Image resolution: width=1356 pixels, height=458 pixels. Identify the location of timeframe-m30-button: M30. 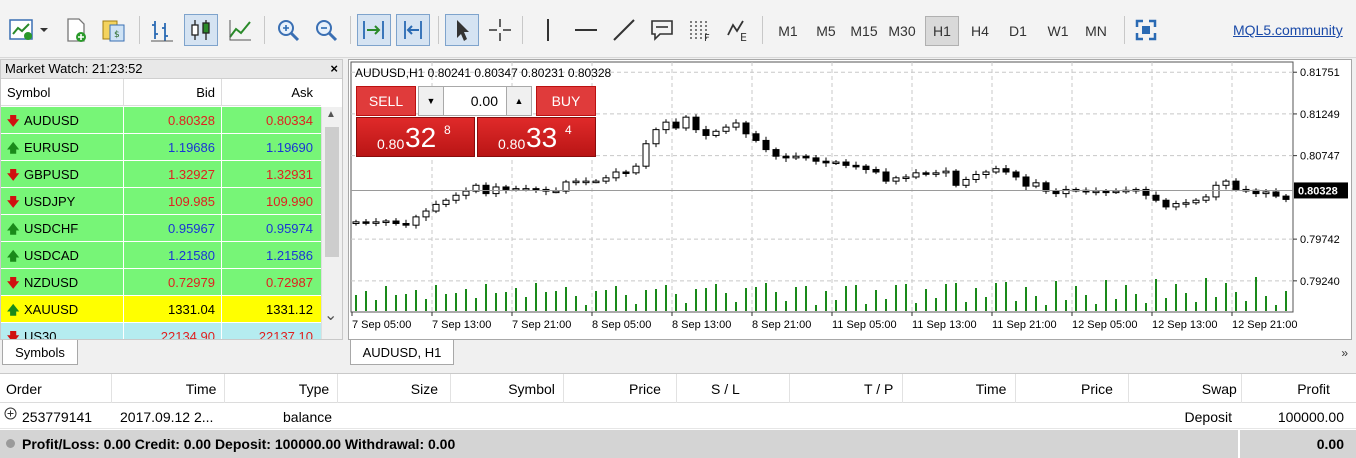
(902, 31).